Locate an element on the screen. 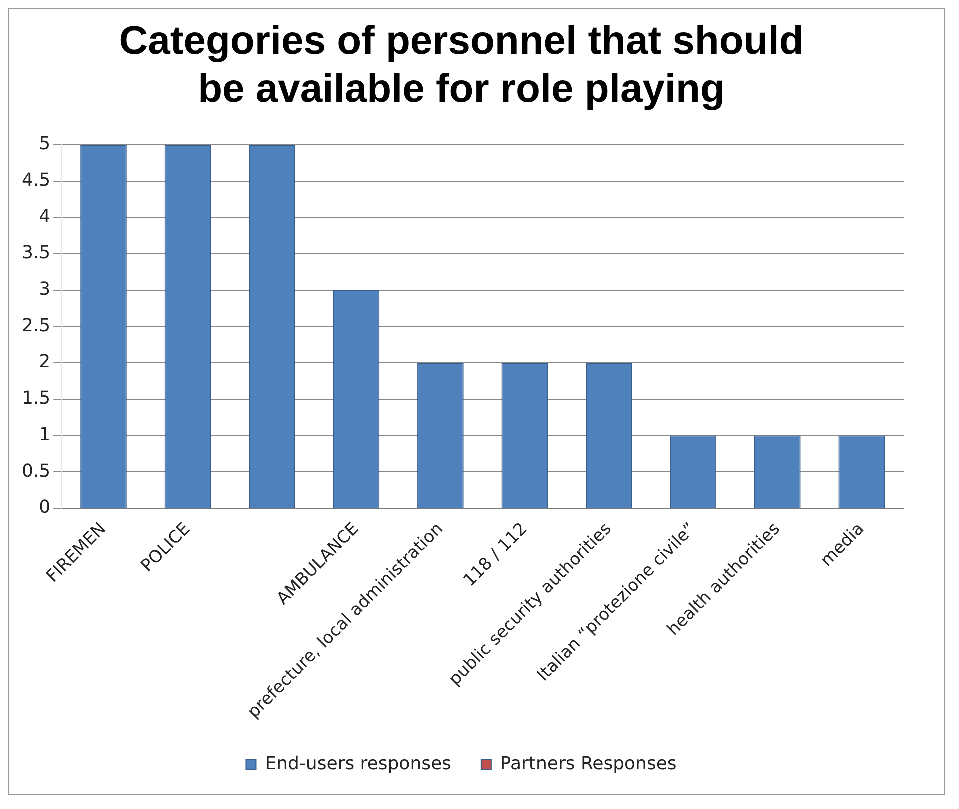  y-tick-label: 1 is located at coordinates (45, 435).